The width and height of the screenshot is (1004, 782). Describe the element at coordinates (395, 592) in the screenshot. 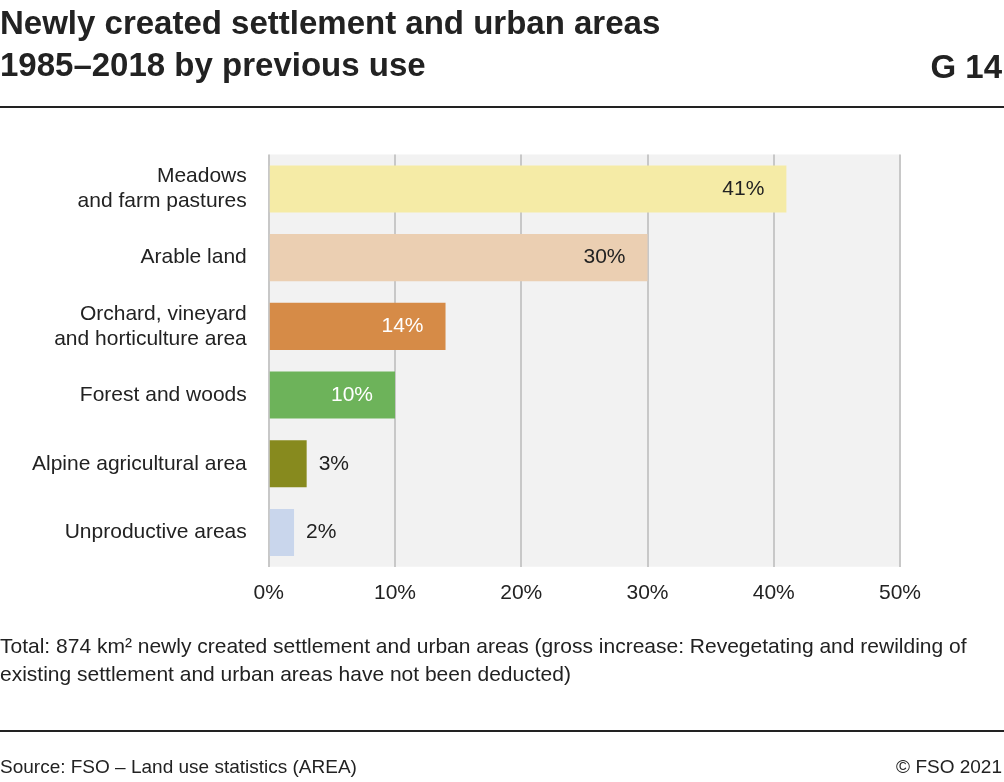

I see `x-tick-label: 10%` at that location.